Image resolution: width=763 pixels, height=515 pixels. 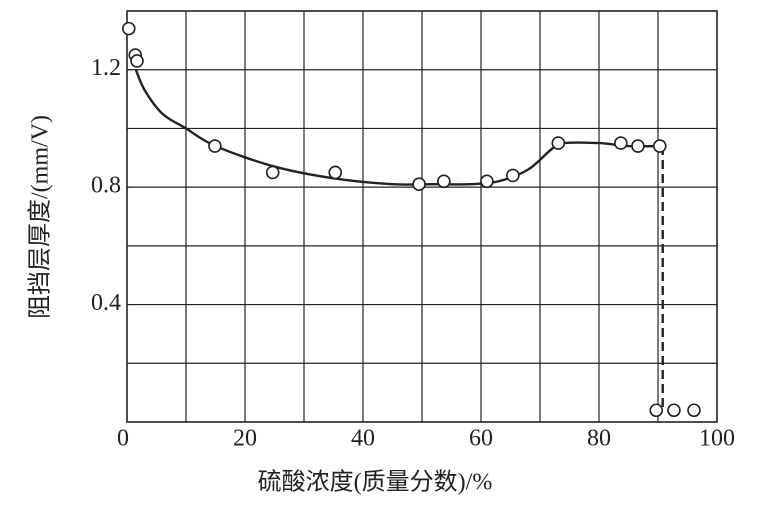 I want to click on y-tick-label: 1.2, so click(x=106, y=68).